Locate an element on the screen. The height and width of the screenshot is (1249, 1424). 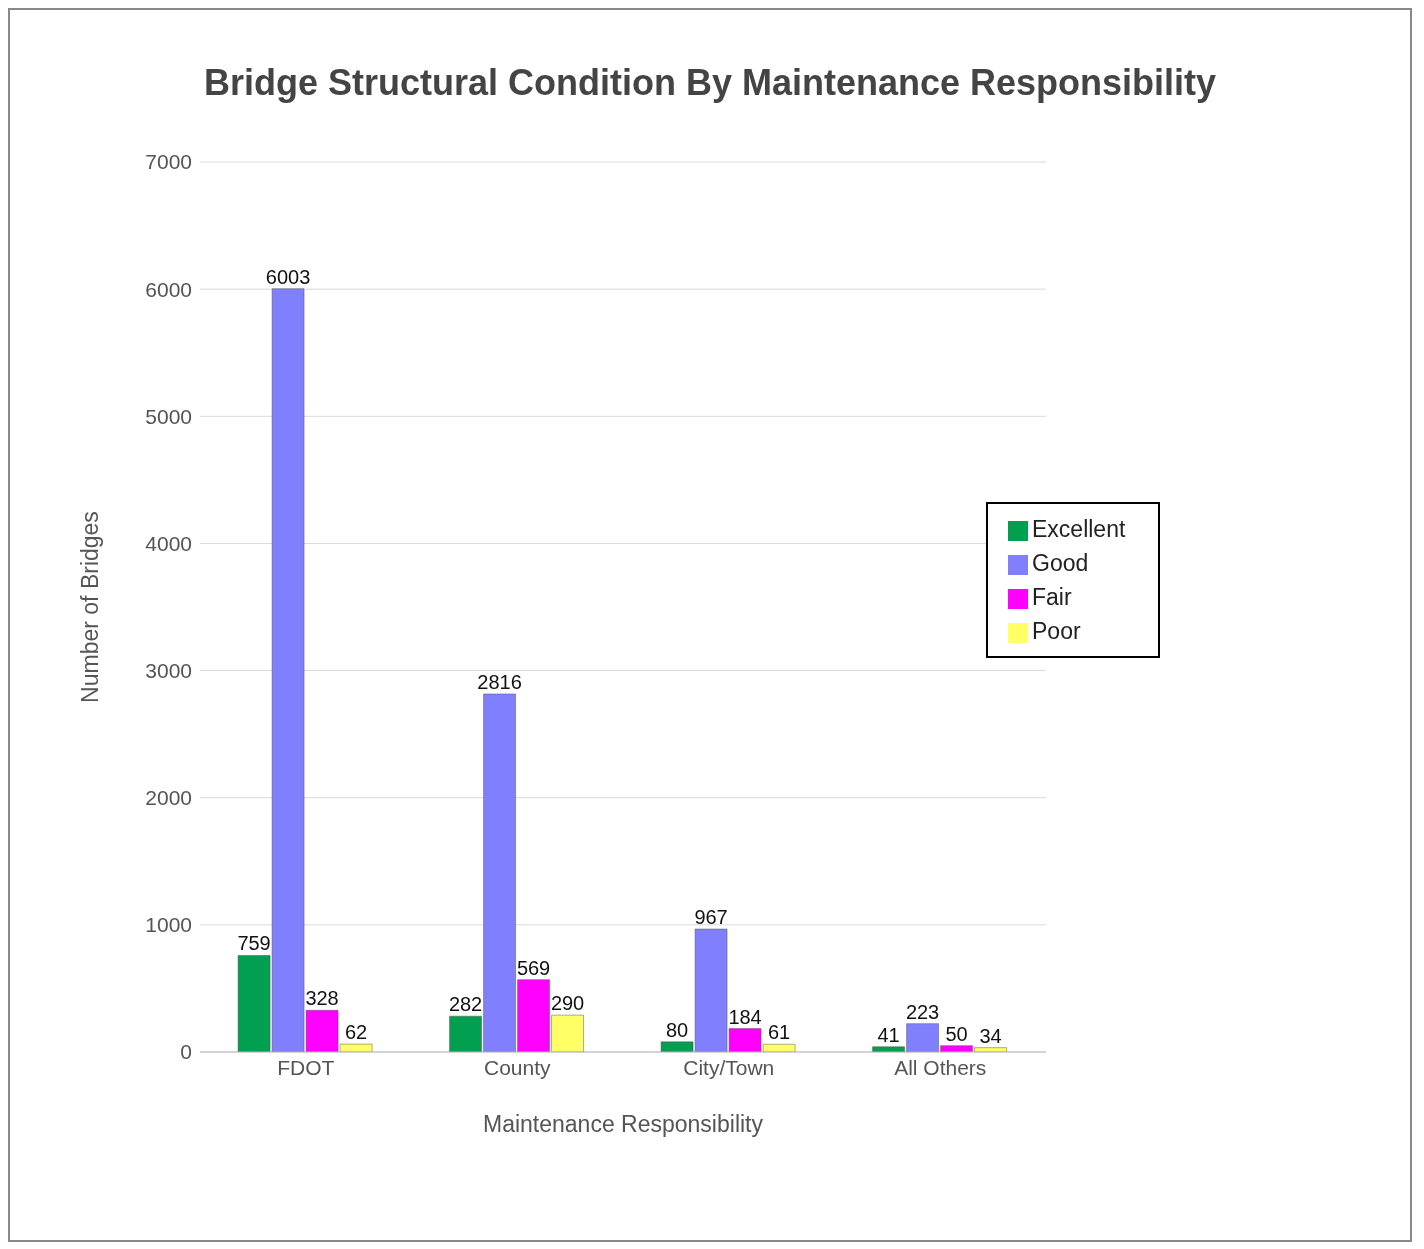
x-tick-label: City/Town is located at coordinates (729, 1067).